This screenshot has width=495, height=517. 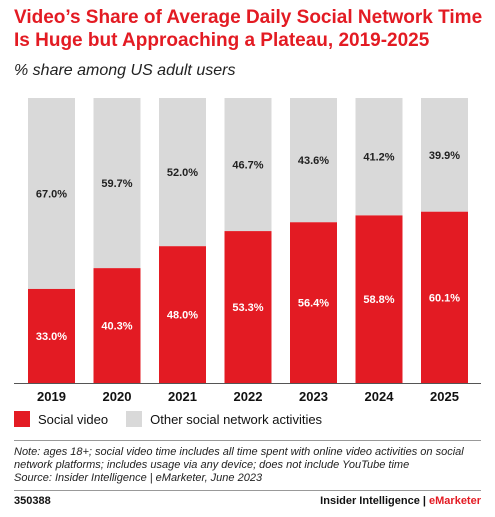 I want to click on bar-social-video-2019, so click(x=51, y=335).